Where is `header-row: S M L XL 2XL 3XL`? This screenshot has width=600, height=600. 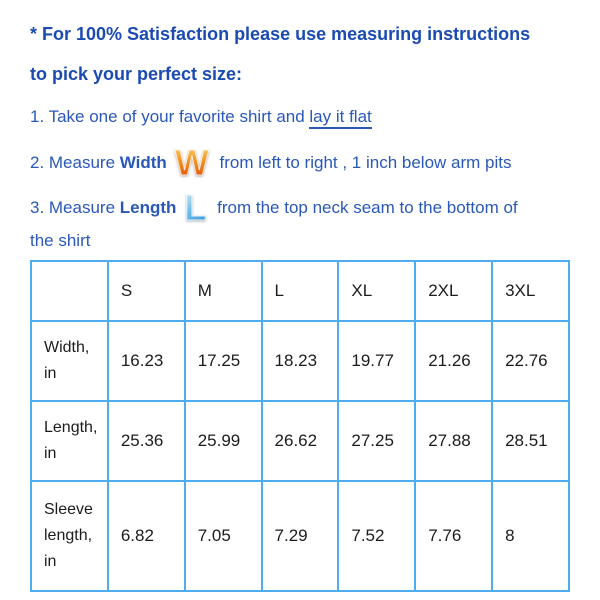
header-row: S M L XL 2XL 3XL is located at coordinates (300, 291).